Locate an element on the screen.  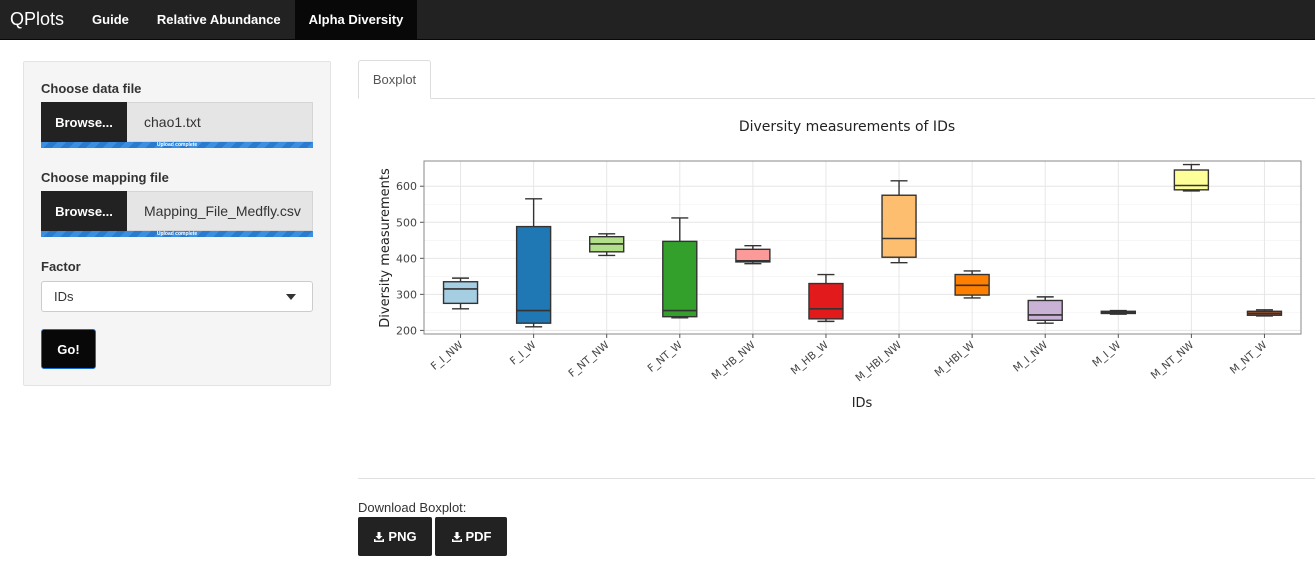
factor-label: Factor is located at coordinates (61, 266).